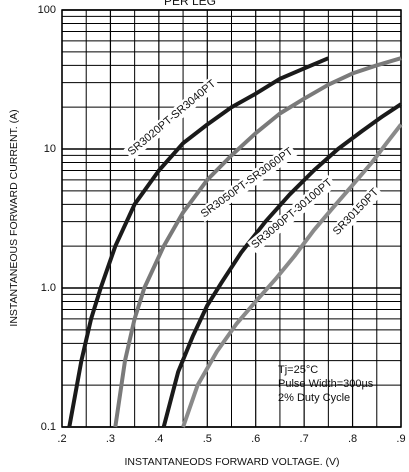 The width and height of the screenshot is (409, 472). Describe the element at coordinates (158, 439) in the screenshot. I see `x-tick-label: .4` at that location.